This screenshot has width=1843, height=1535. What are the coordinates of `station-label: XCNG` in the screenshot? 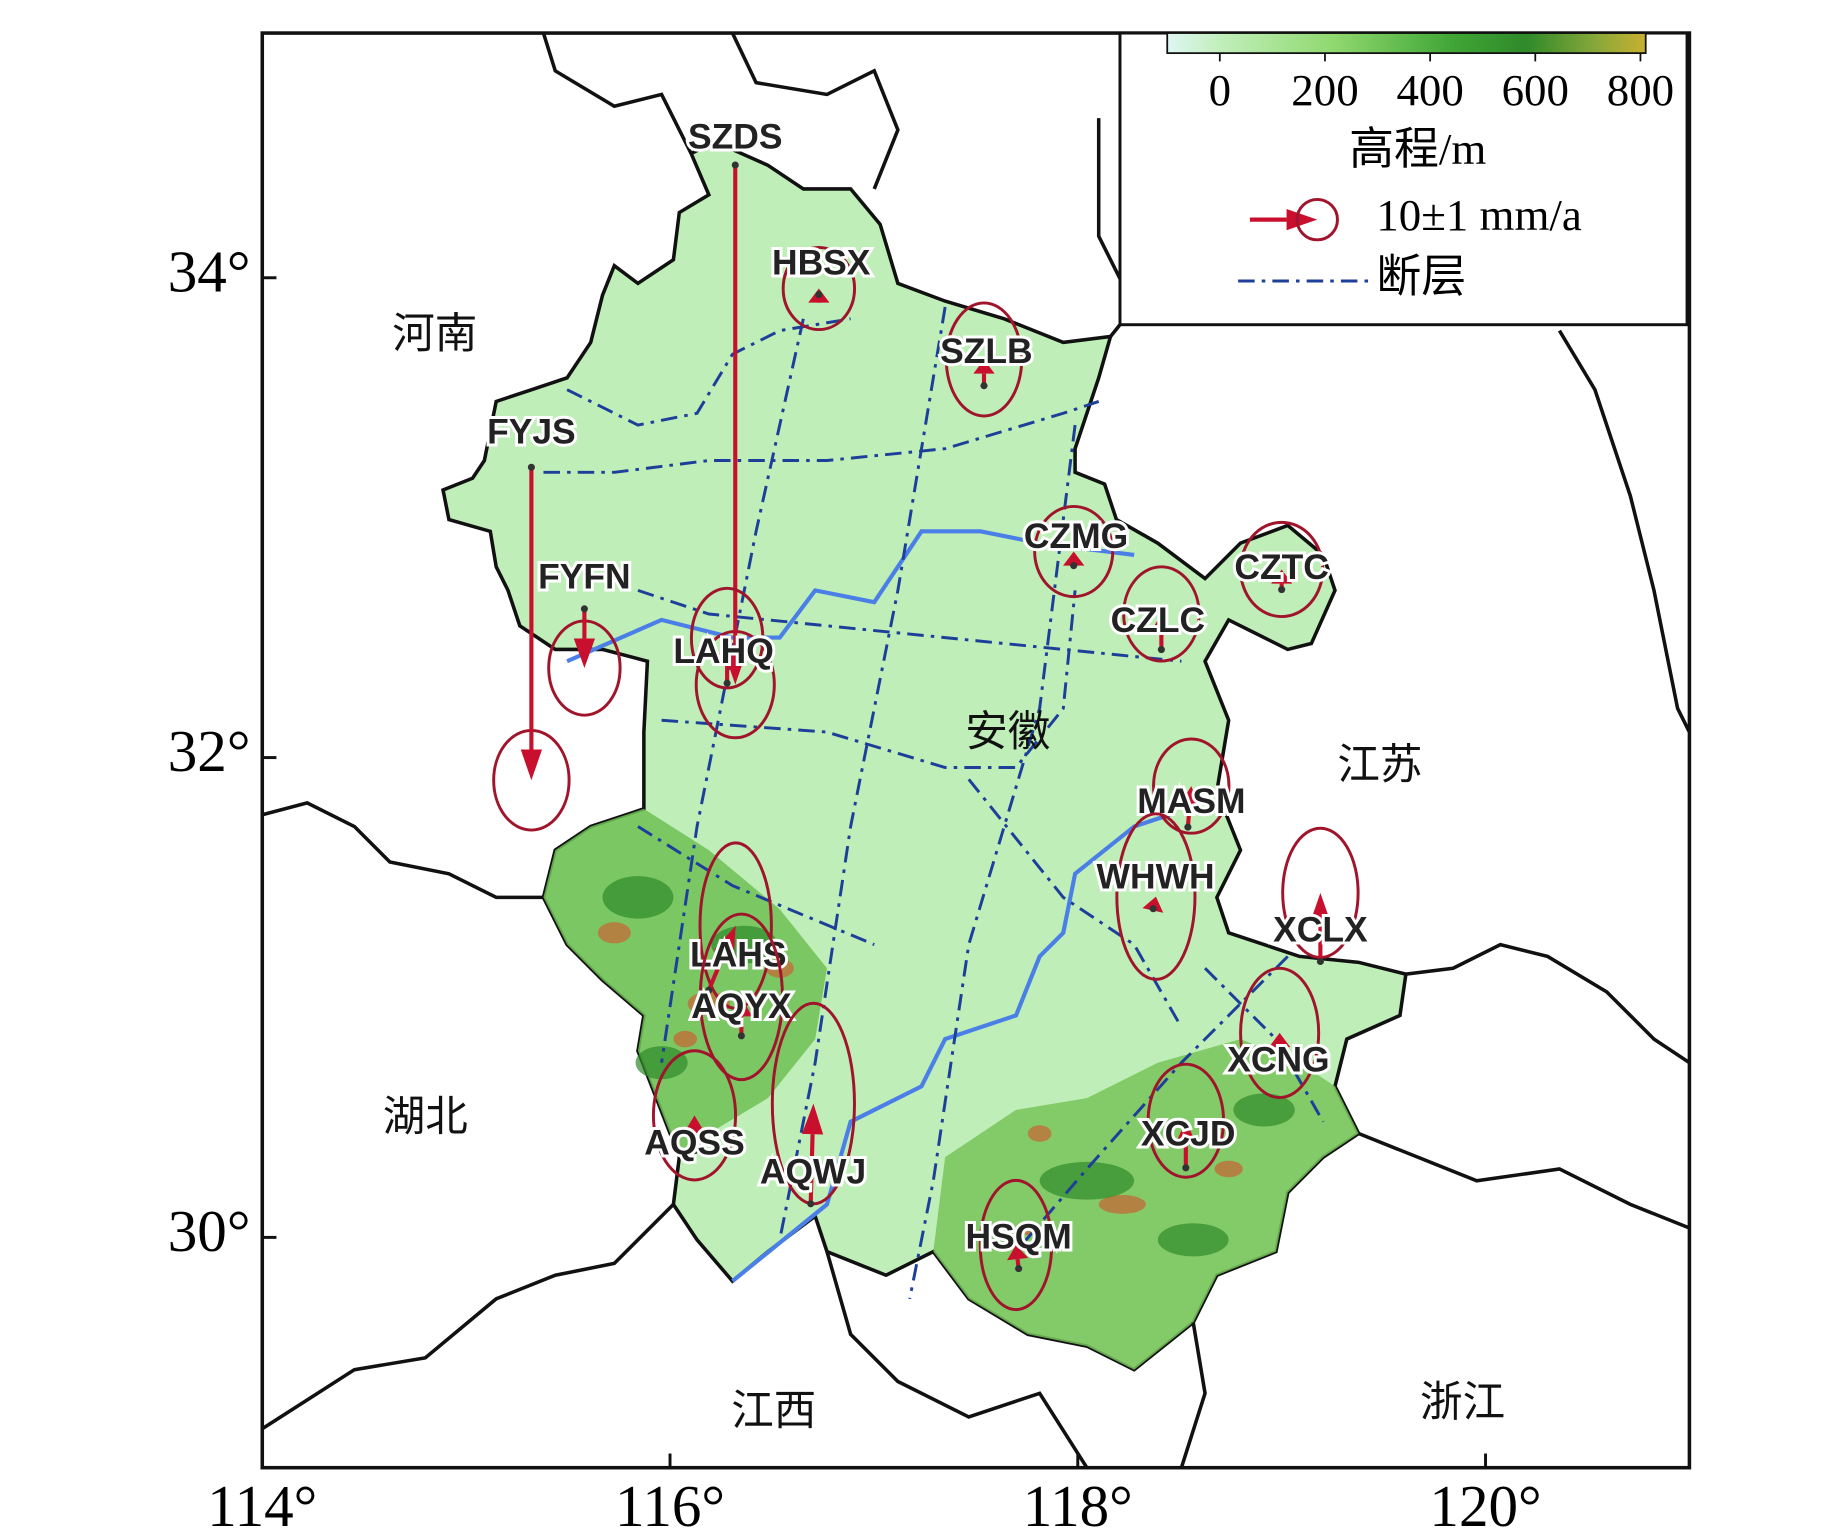 It's located at (1278, 1060).